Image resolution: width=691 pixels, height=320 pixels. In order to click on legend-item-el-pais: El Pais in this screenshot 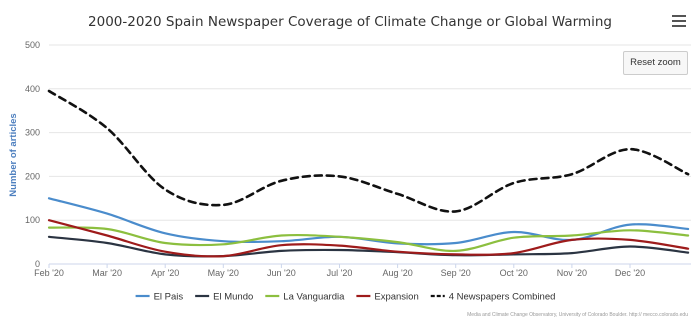, I will do `click(159, 297)`.